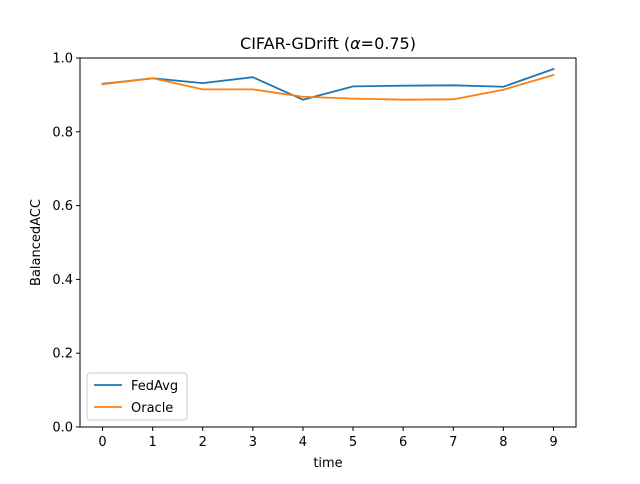 The image size is (640, 484). Describe the element at coordinates (503, 442) in the screenshot. I see `x-tick-label: 8` at that location.